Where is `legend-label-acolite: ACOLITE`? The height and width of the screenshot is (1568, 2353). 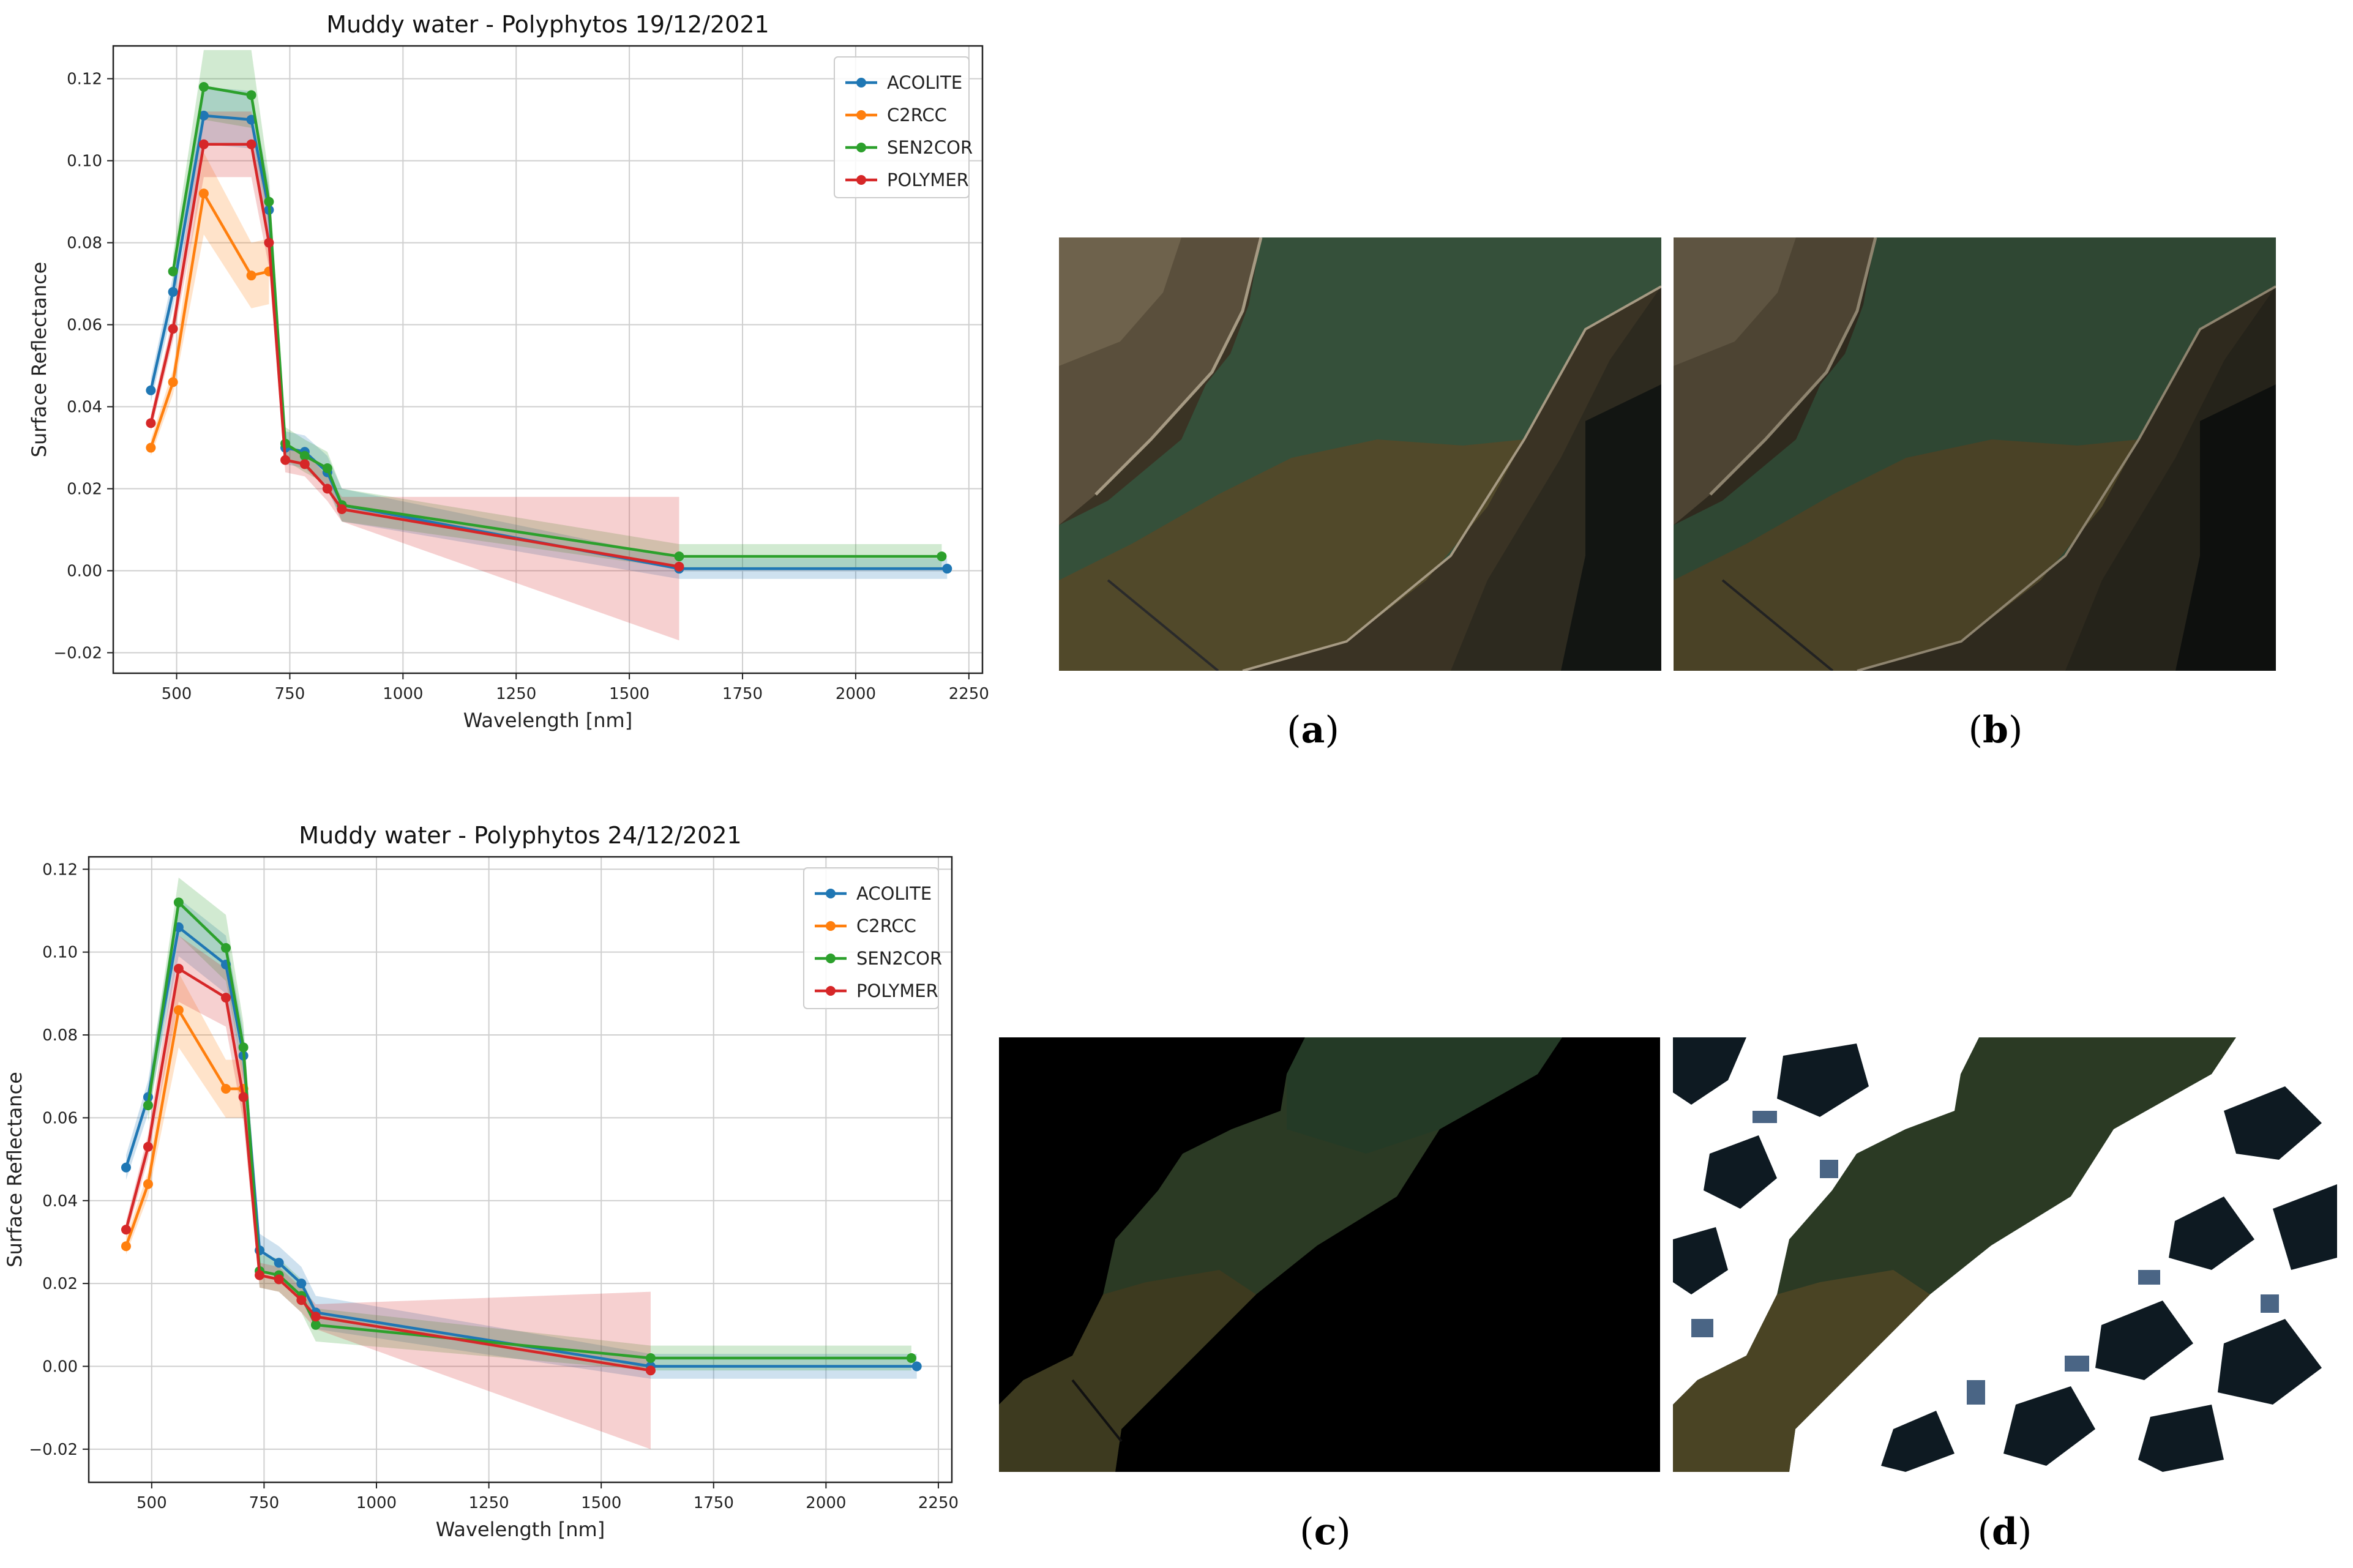 legend-label-acolite: ACOLITE is located at coordinates (894, 893).